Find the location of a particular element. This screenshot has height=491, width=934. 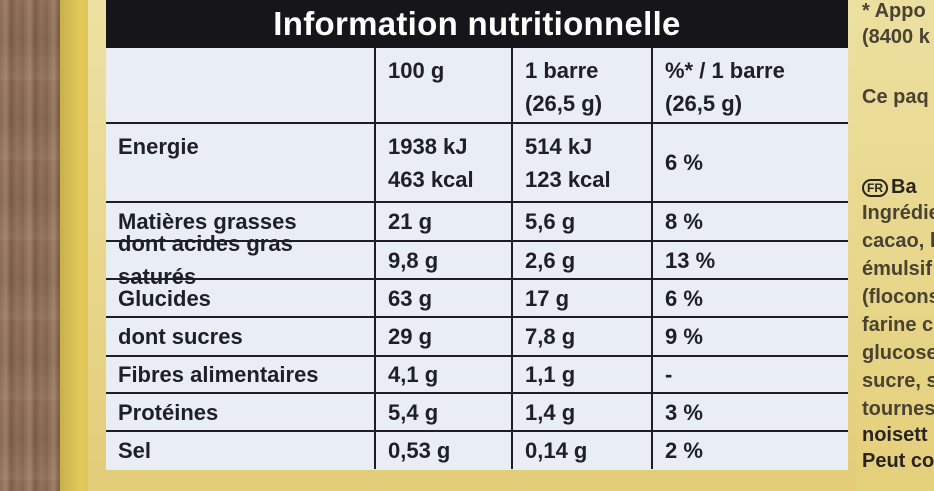

row-label: dont acides gras saturés is located at coordinates (241, 260).